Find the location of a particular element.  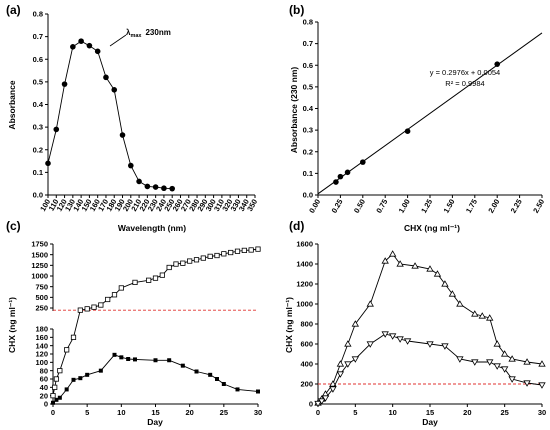

panel-c-lower-ytick-label: 60 is located at coordinates (44, 379).